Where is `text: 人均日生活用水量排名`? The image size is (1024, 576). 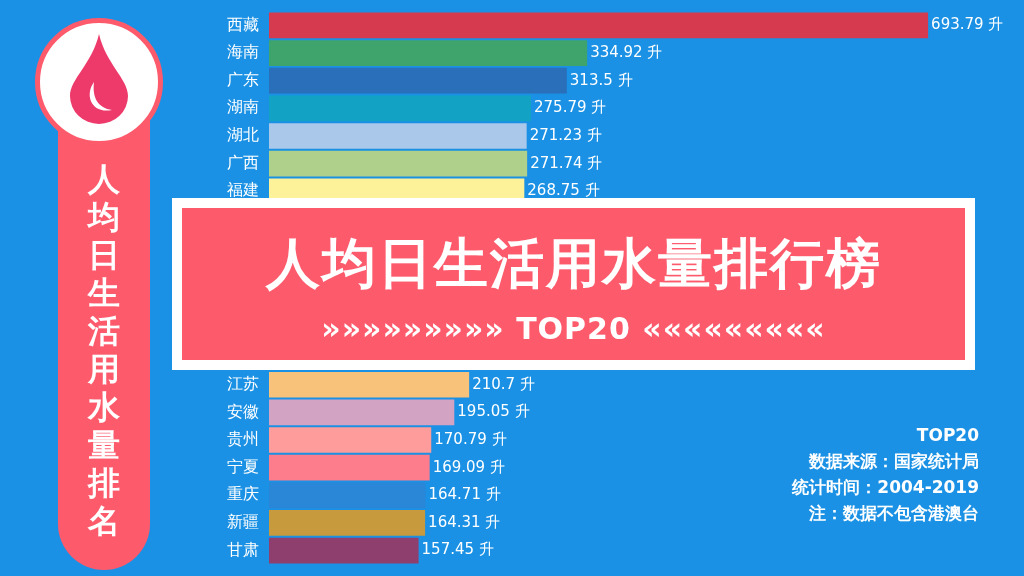 text: 人均日生活用水量排名 is located at coordinates (104, 350).